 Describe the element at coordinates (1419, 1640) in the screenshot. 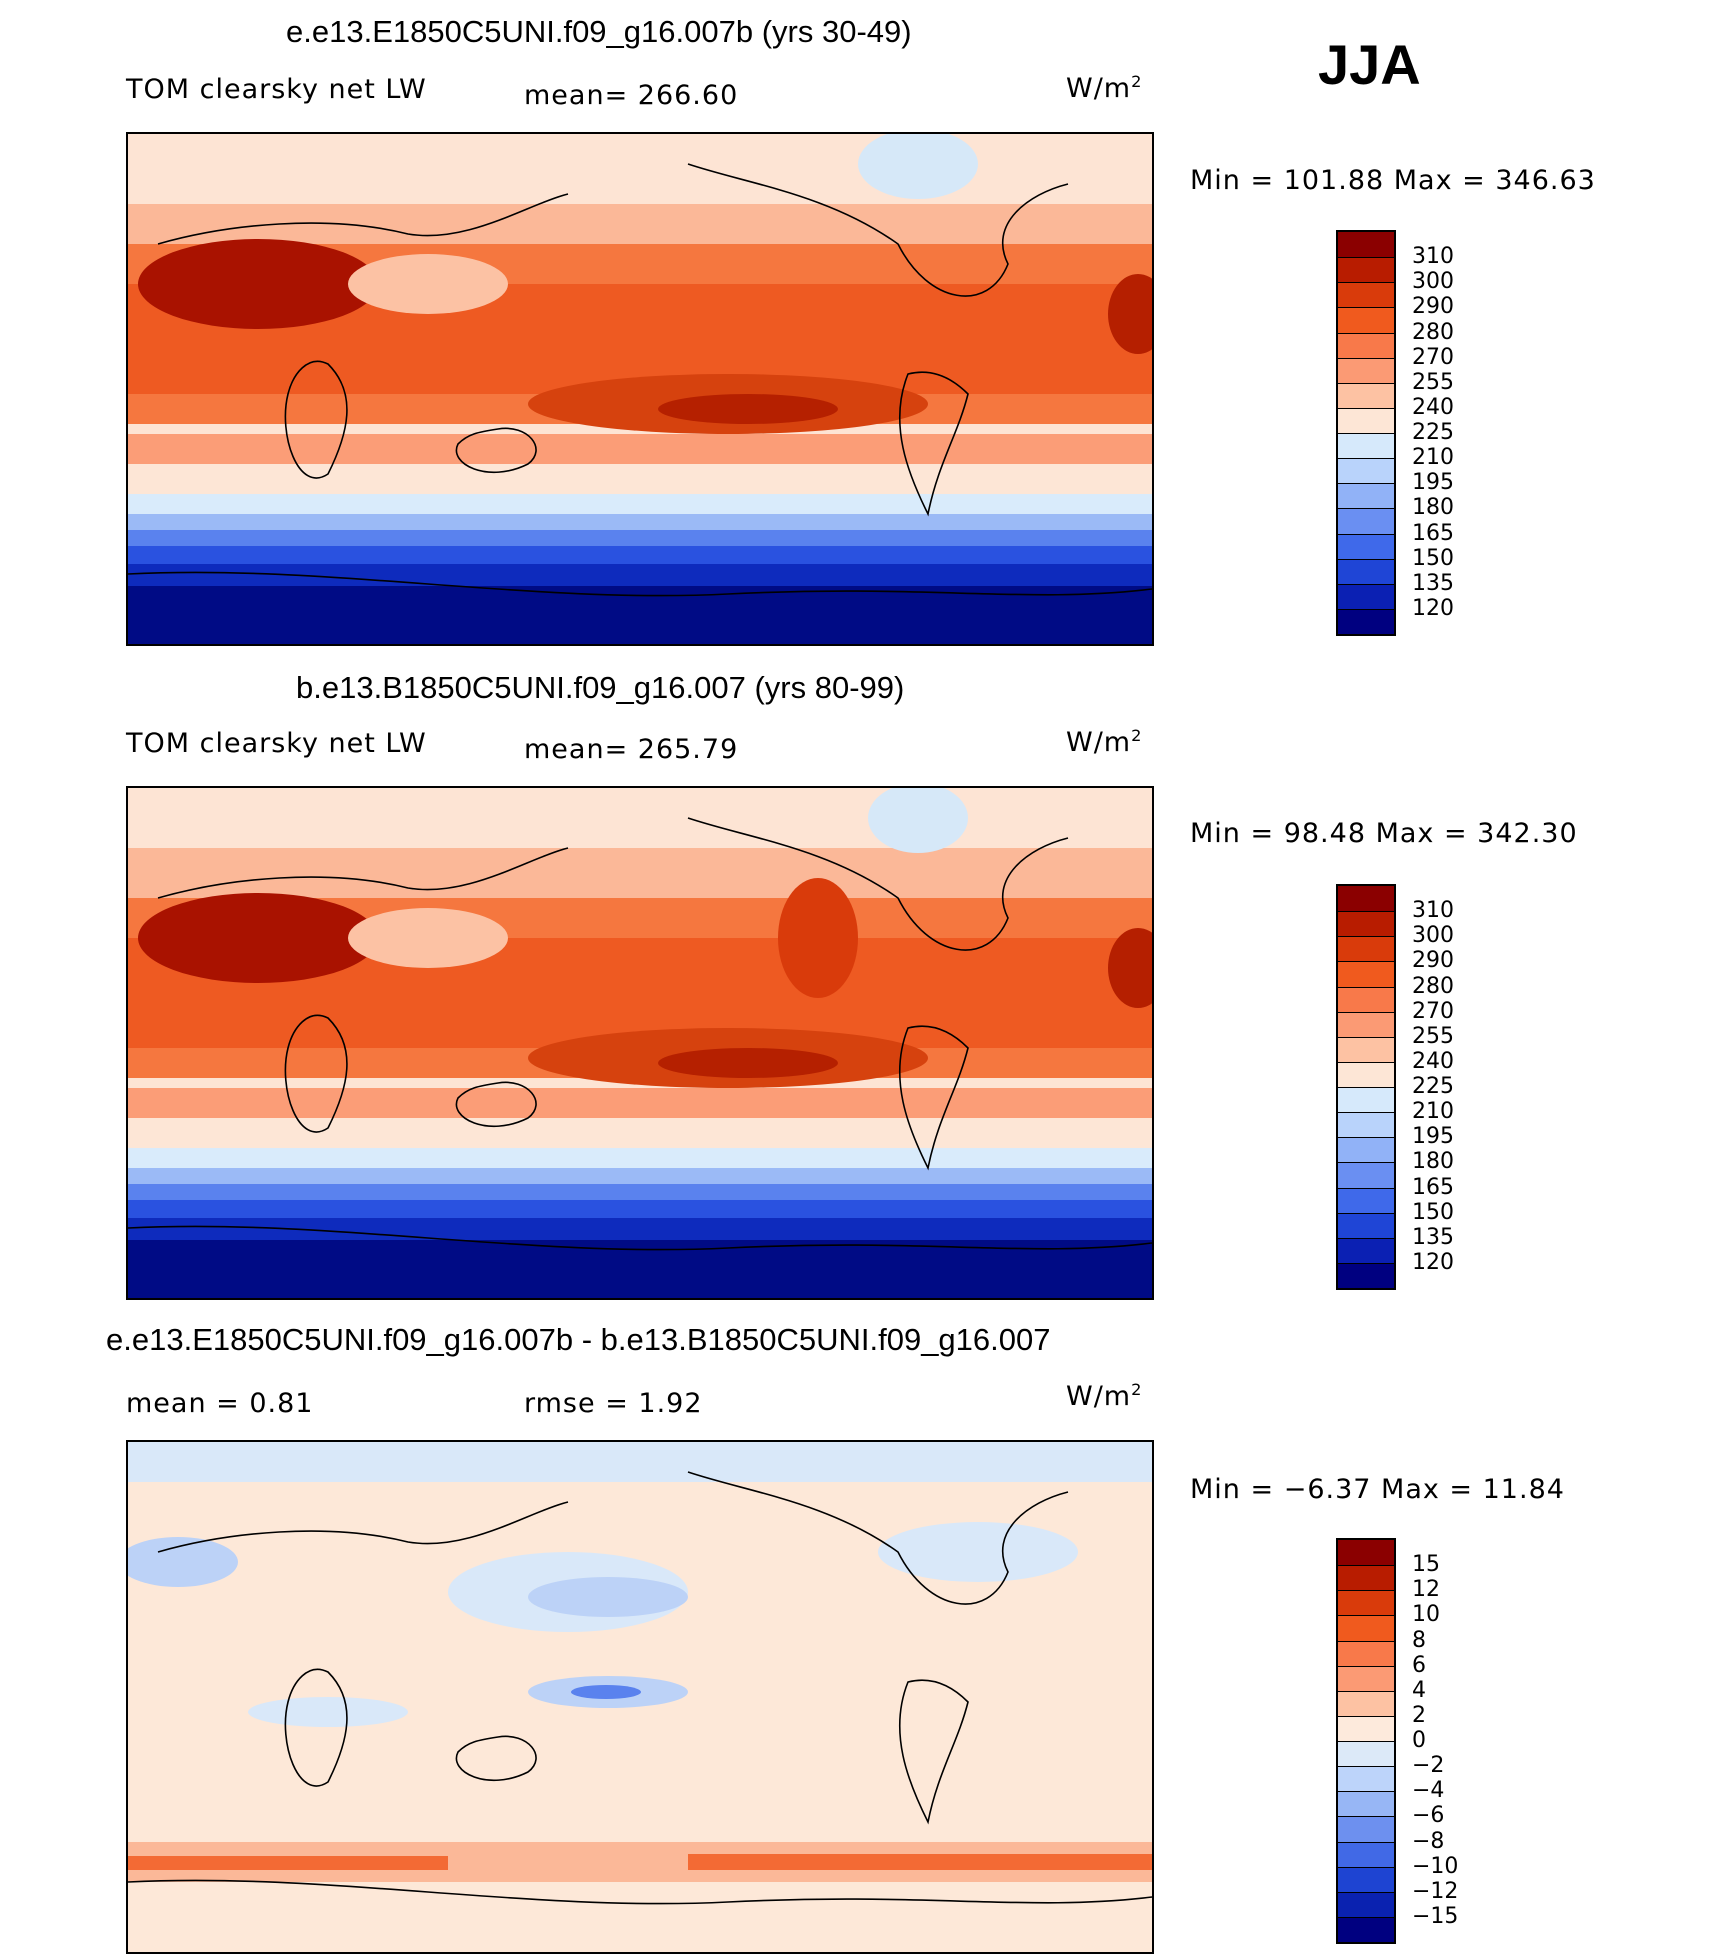

I see `colorbar-label: 8` at that location.